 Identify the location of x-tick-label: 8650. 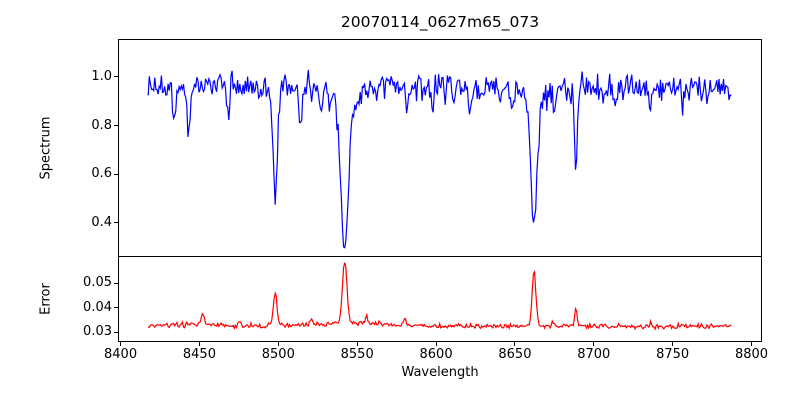
(515, 354).